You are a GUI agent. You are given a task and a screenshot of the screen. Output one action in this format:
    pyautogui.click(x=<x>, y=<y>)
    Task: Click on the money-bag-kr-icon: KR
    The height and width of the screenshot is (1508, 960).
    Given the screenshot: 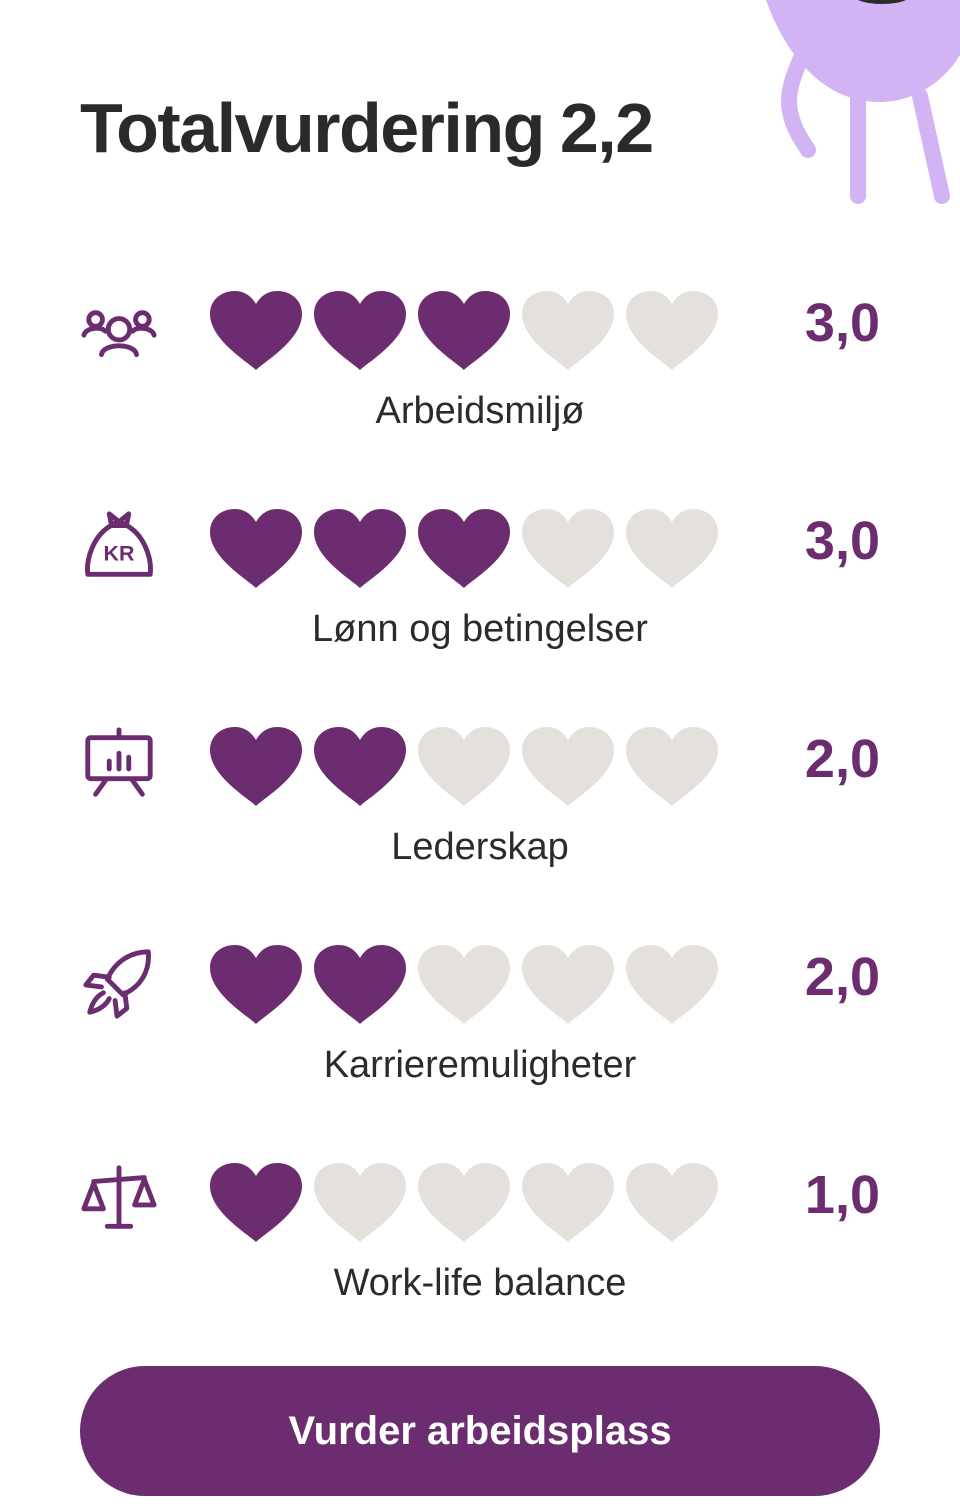 What is the action you would take?
    pyautogui.click(x=119, y=544)
    